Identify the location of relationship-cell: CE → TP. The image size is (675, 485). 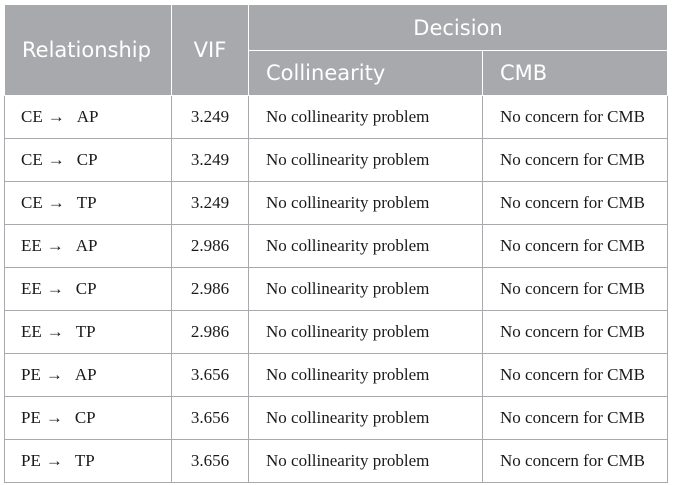
(88, 203).